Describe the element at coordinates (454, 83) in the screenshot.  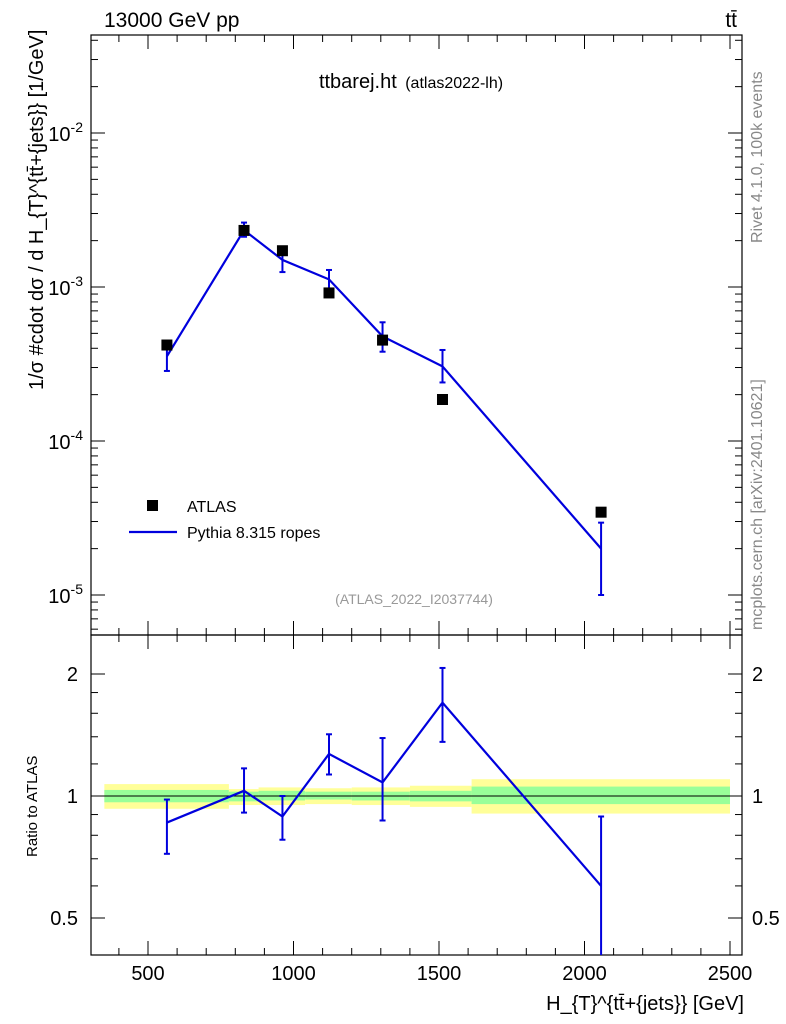
I see `chart-title-sub: (atlas2022-lh)` at that location.